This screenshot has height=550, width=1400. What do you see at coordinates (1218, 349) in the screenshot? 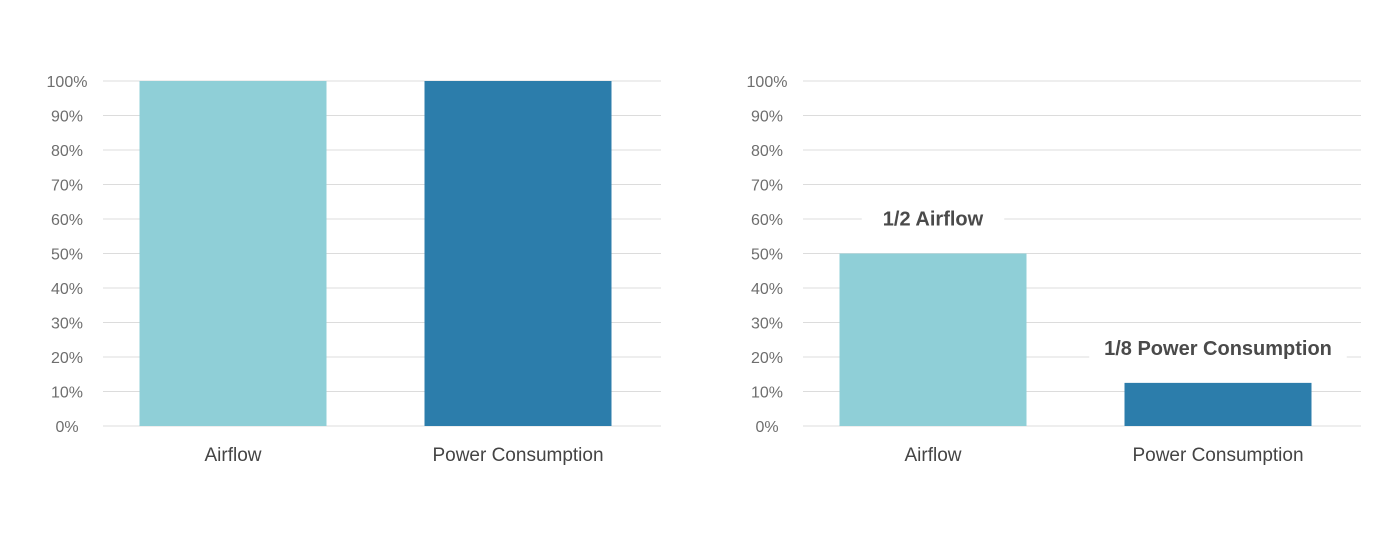
I see `bar-annotation: 1/8 Power Consumption` at bounding box center [1218, 349].